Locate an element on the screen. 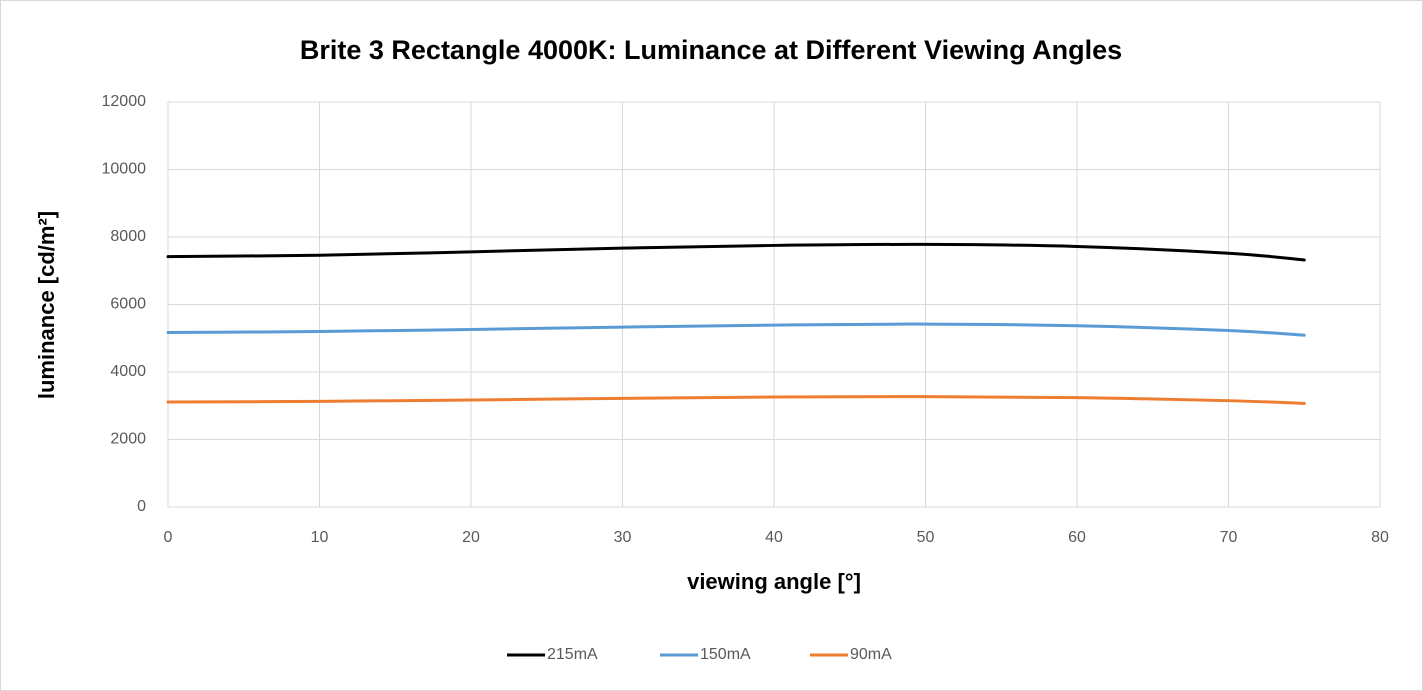  x-tick-label: 30 is located at coordinates (623, 537).